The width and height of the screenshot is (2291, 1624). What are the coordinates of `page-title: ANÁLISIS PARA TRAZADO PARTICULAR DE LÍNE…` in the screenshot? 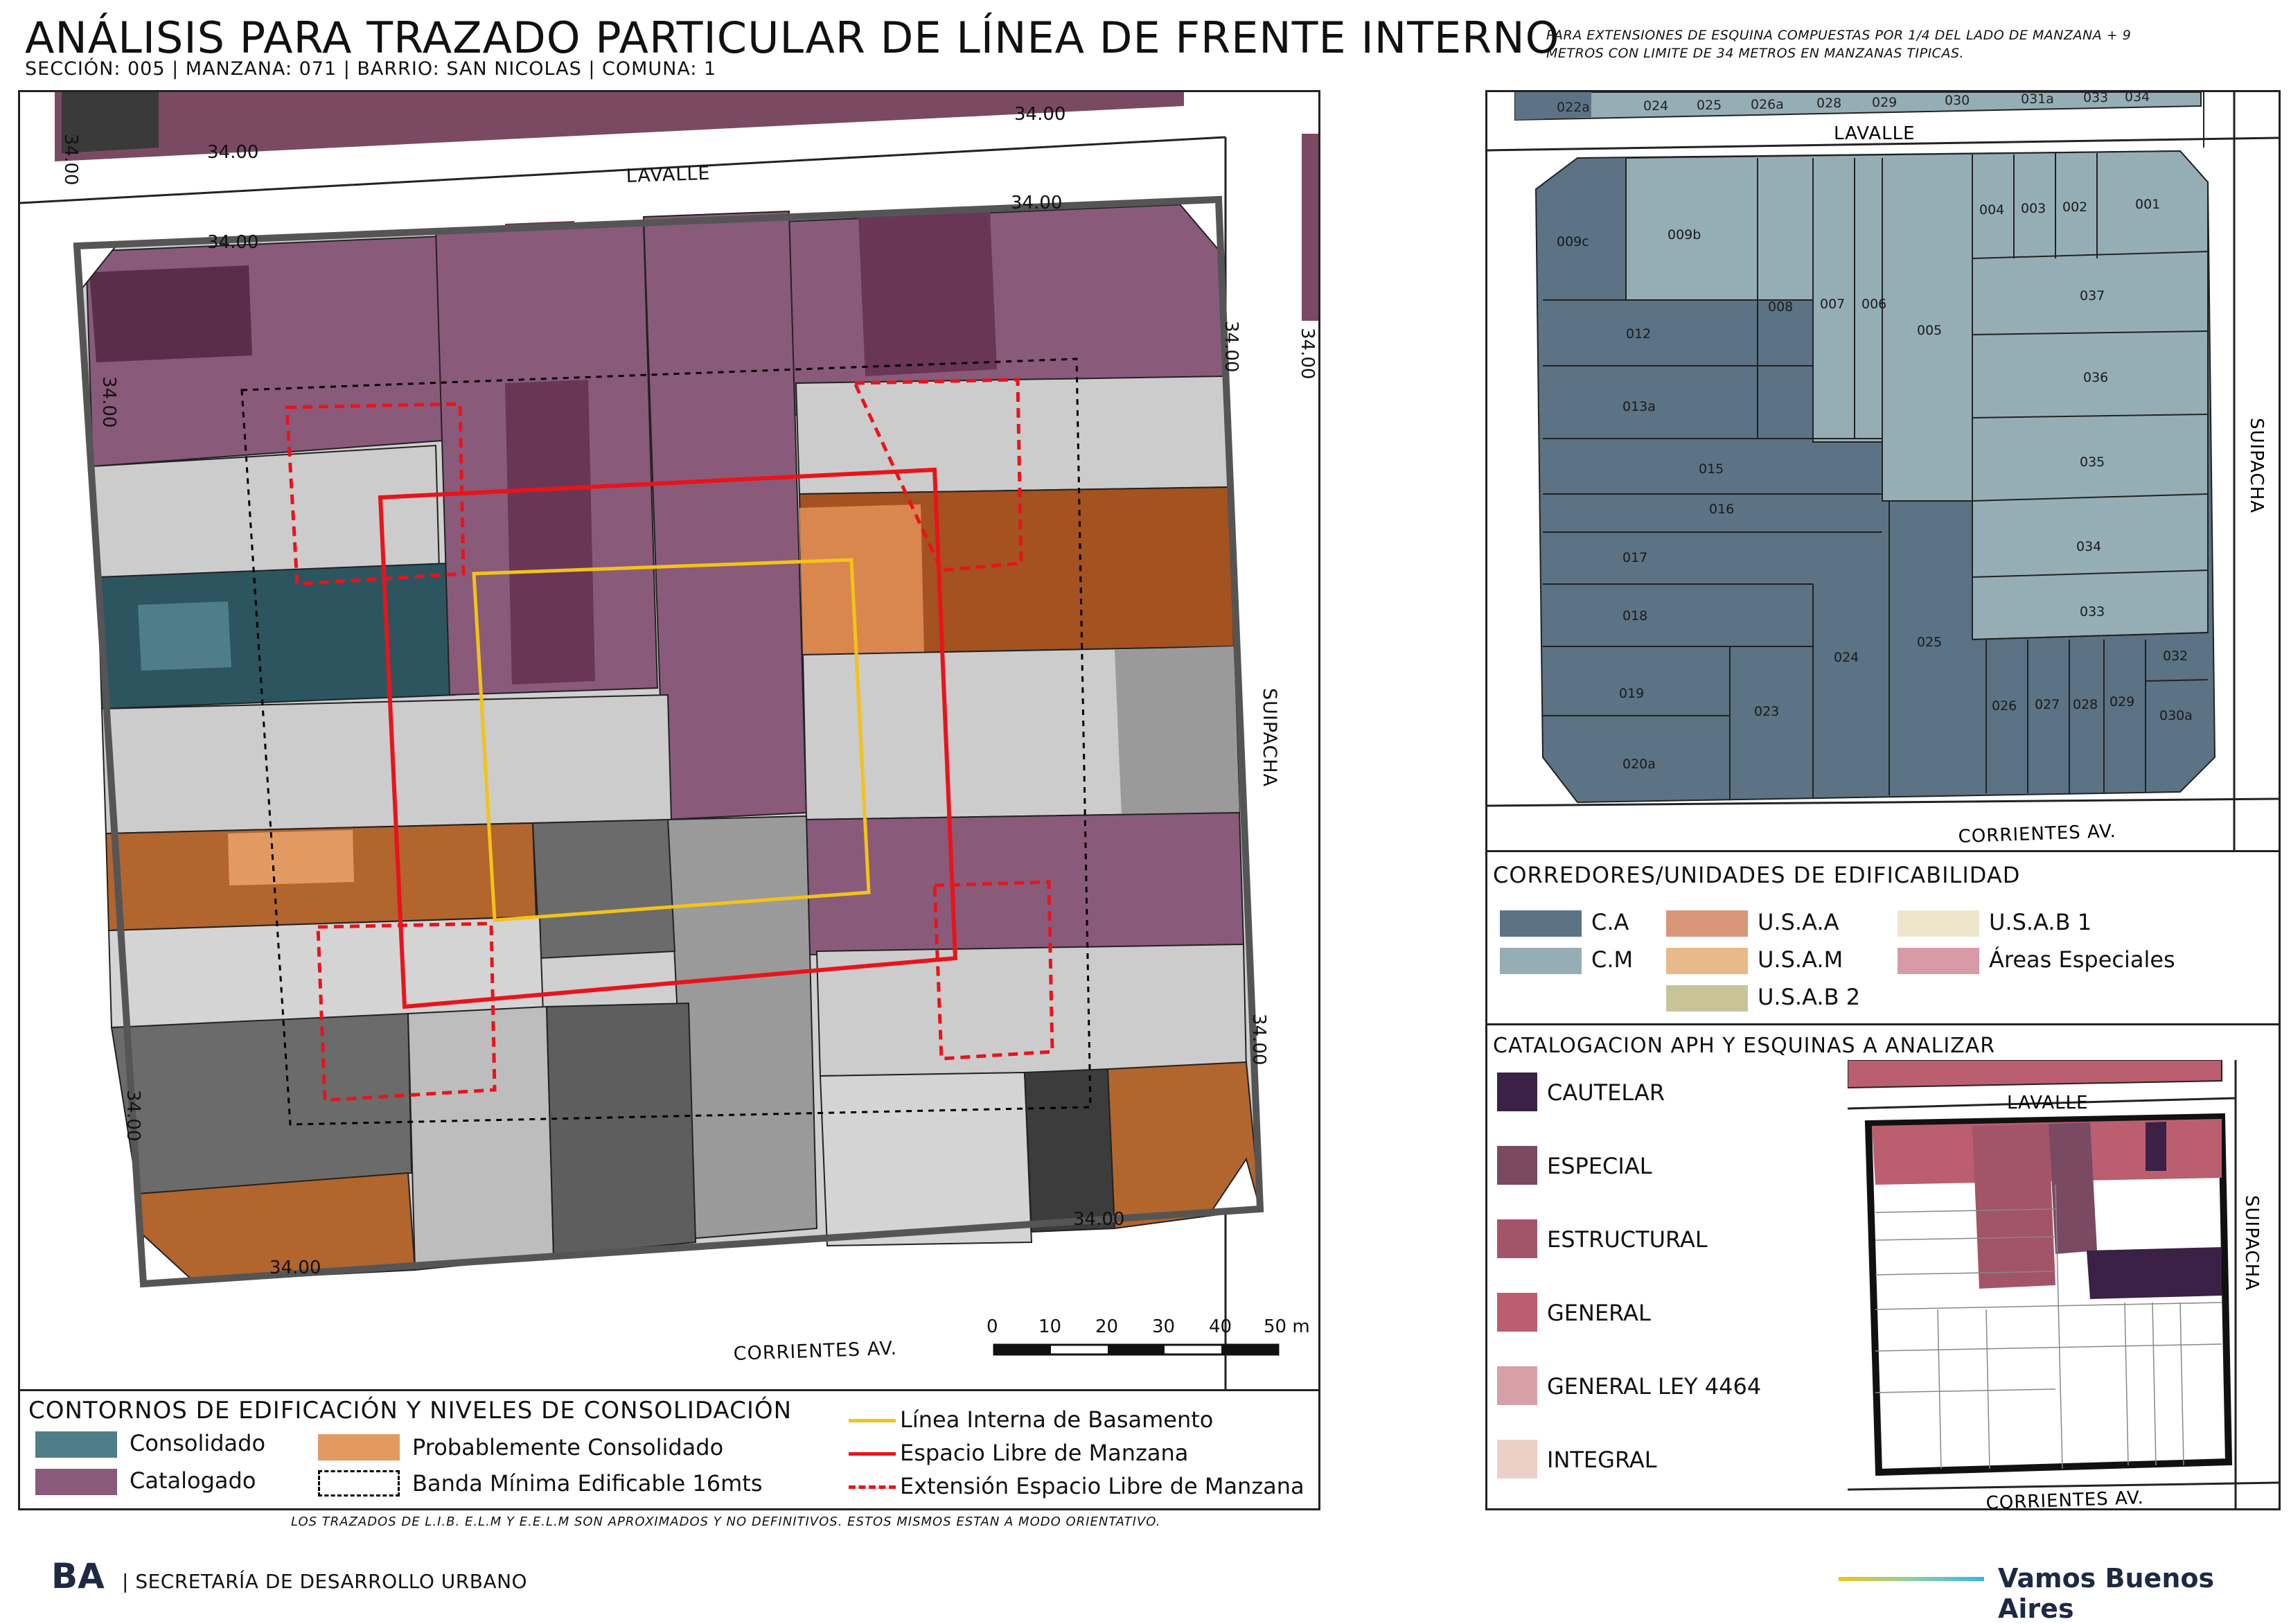 It's located at (792, 37).